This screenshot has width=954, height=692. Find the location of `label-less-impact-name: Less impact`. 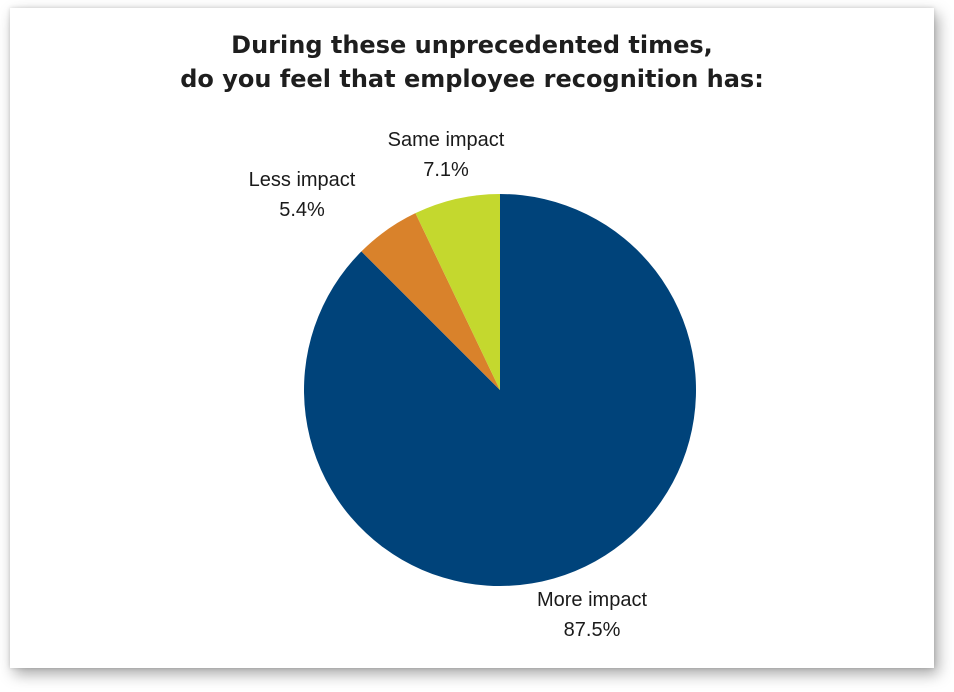

label-less-impact-name: Less impact is located at coordinates (302, 180).